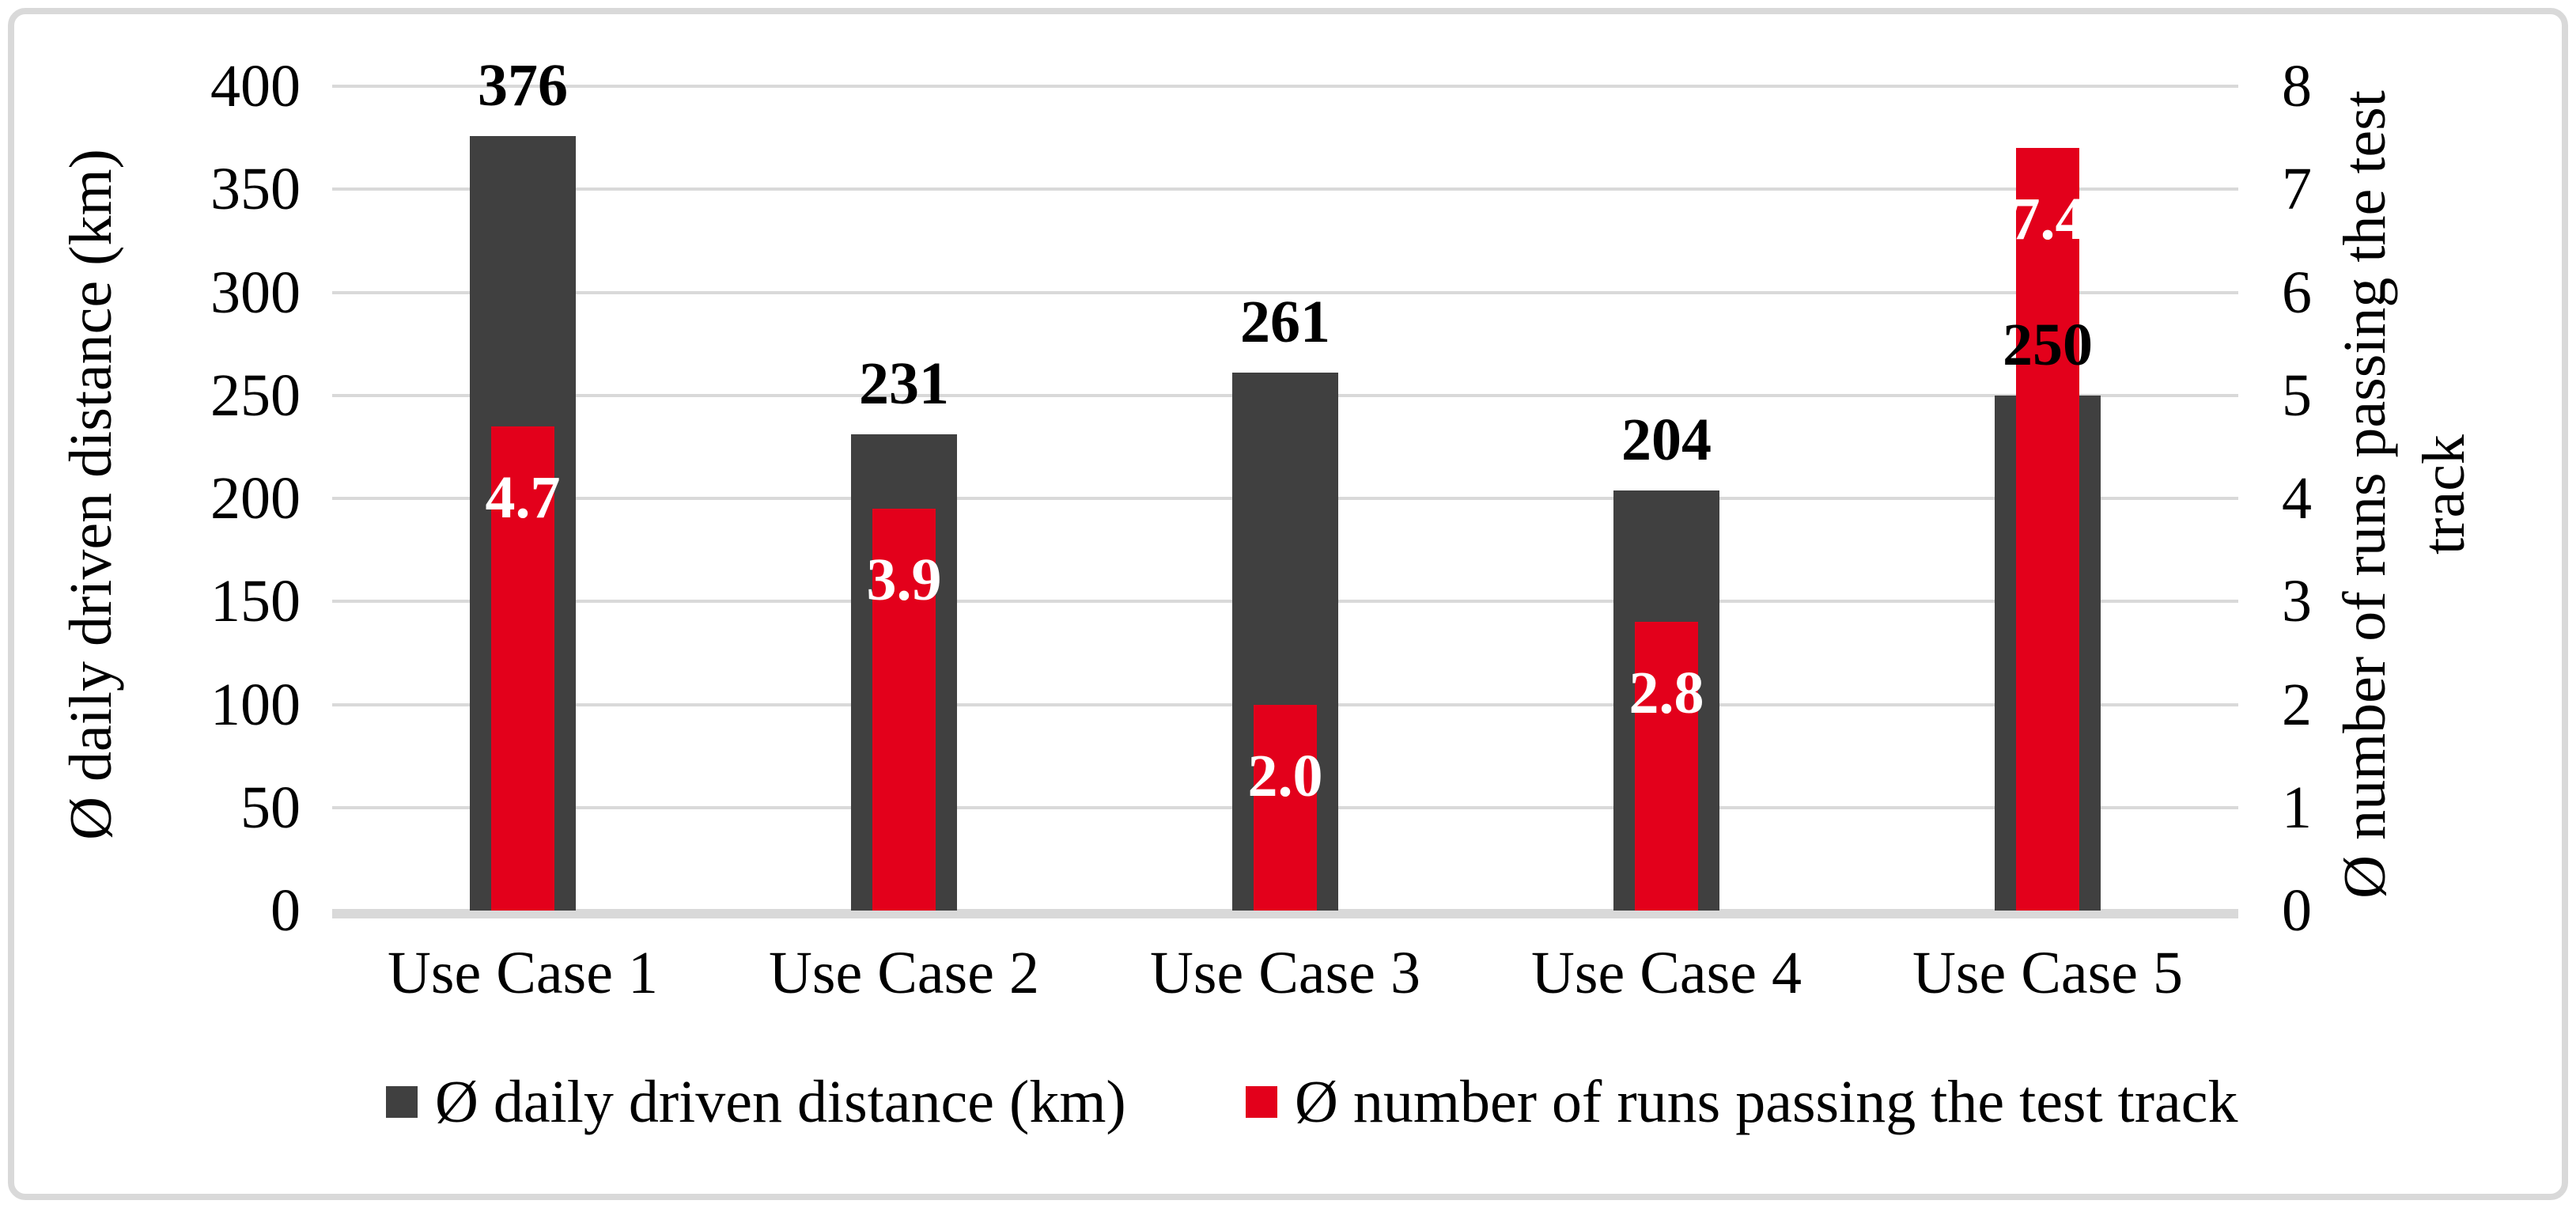 This screenshot has height=1208, width=2576. What do you see at coordinates (255, 86) in the screenshot?
I see `left-axis-tick: 400` at bounding box center [255, 86].